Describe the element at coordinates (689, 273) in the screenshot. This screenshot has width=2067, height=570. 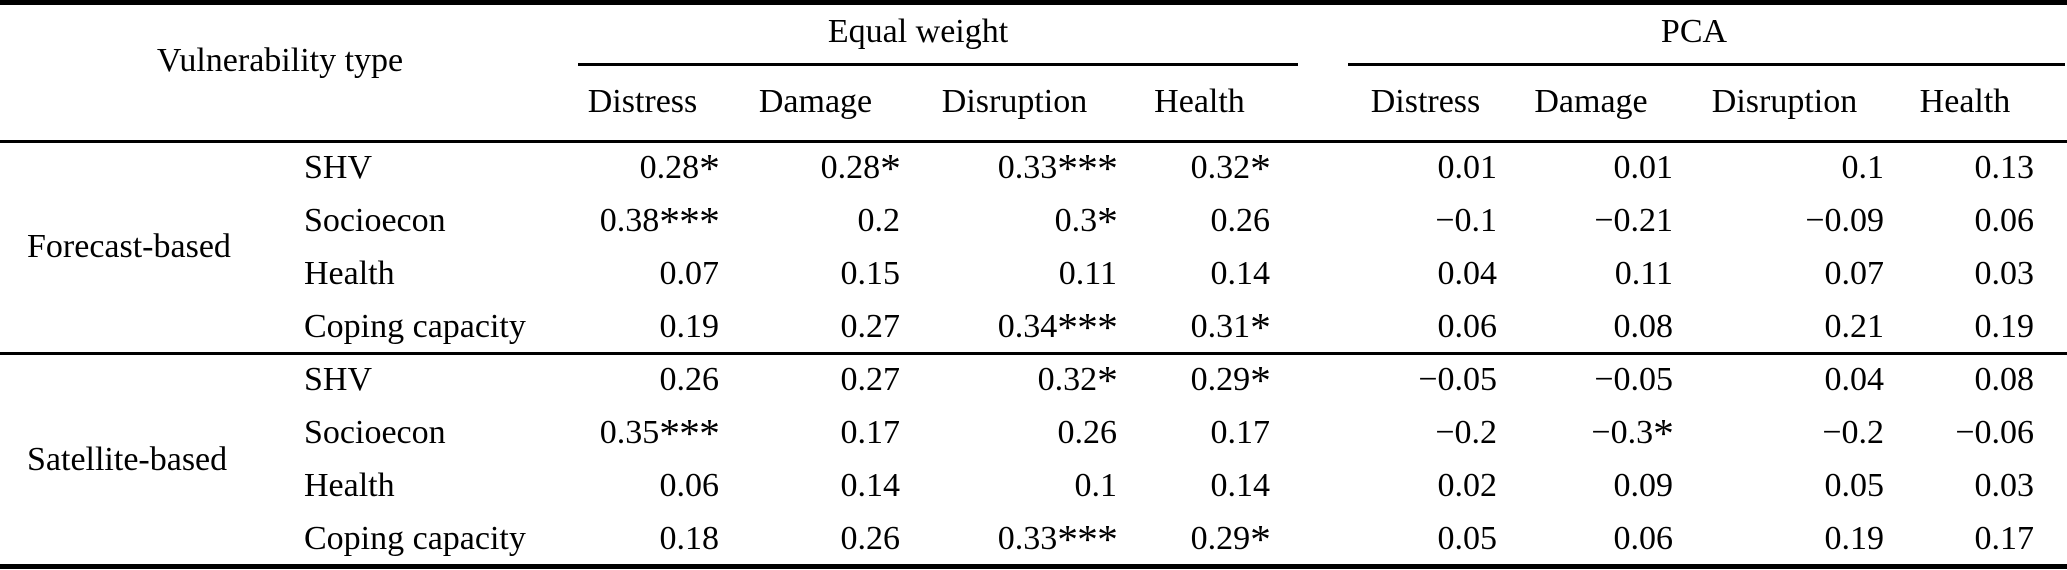
I see `value-cell-ew: 0.07` at that location.